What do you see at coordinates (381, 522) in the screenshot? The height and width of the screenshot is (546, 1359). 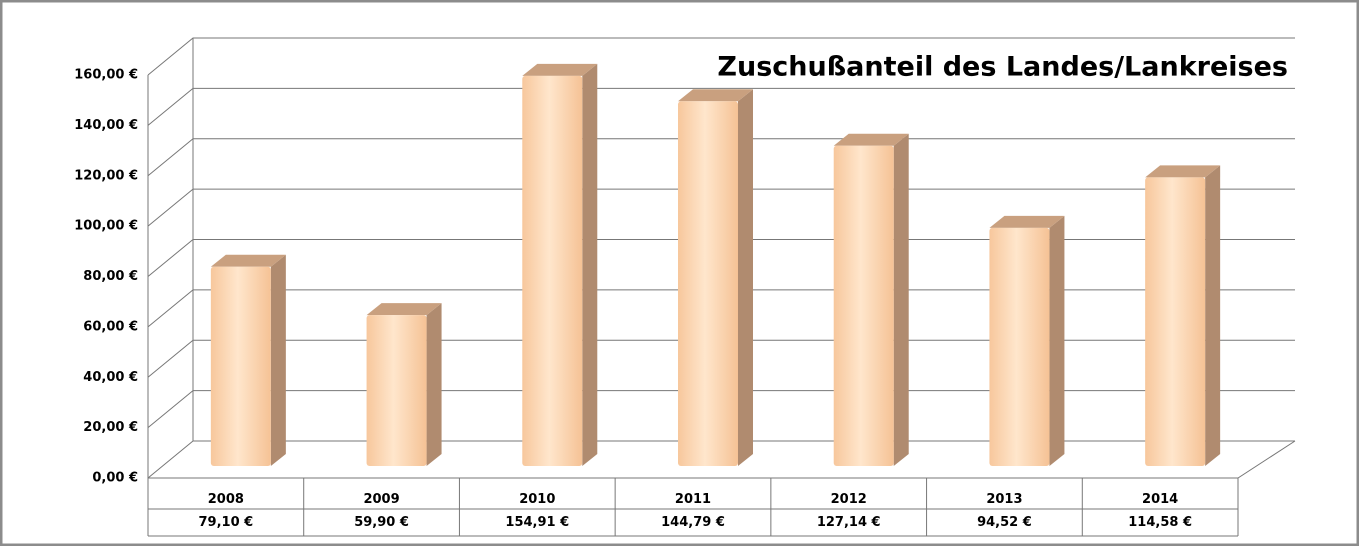 I see `data-label: 59,90 €` at bounding box center [381, 522].